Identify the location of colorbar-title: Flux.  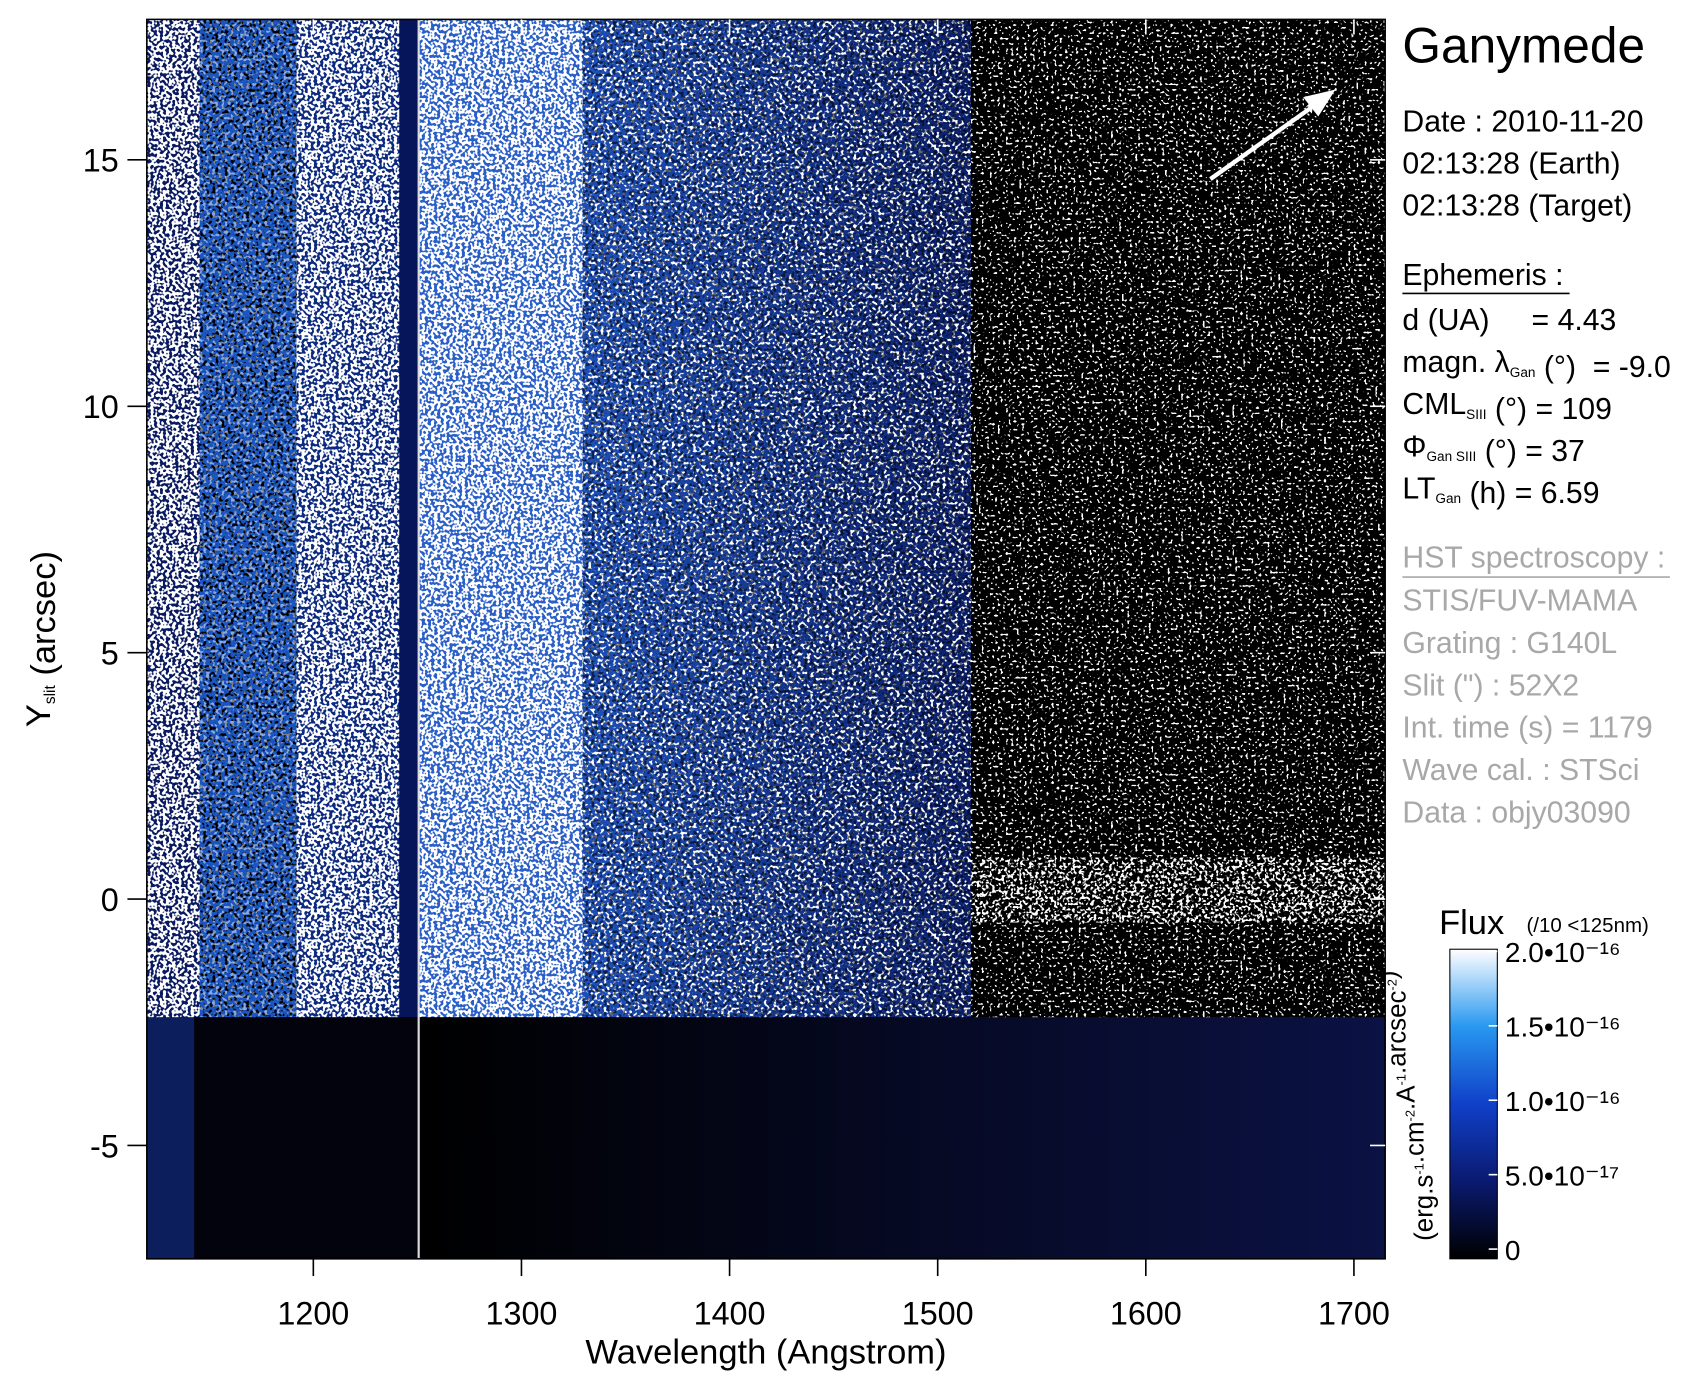
(1471, 923).